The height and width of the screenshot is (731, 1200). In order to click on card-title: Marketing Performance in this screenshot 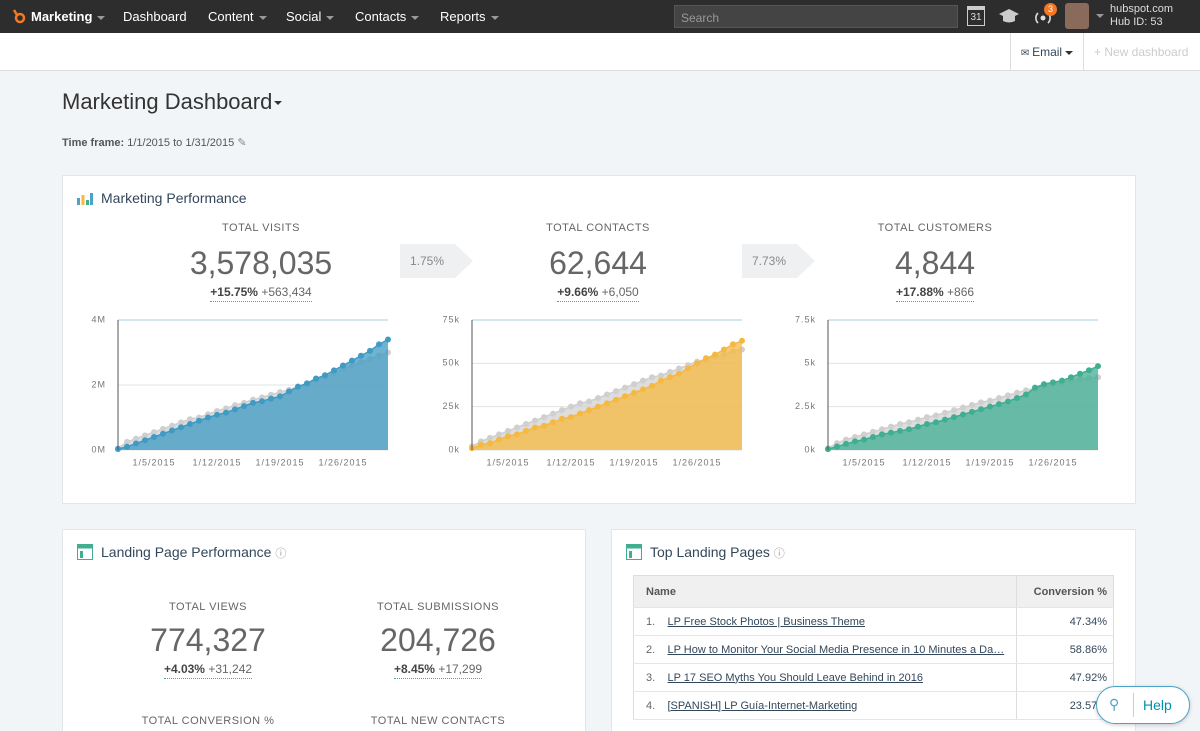, I will do `click(174, 198)`.